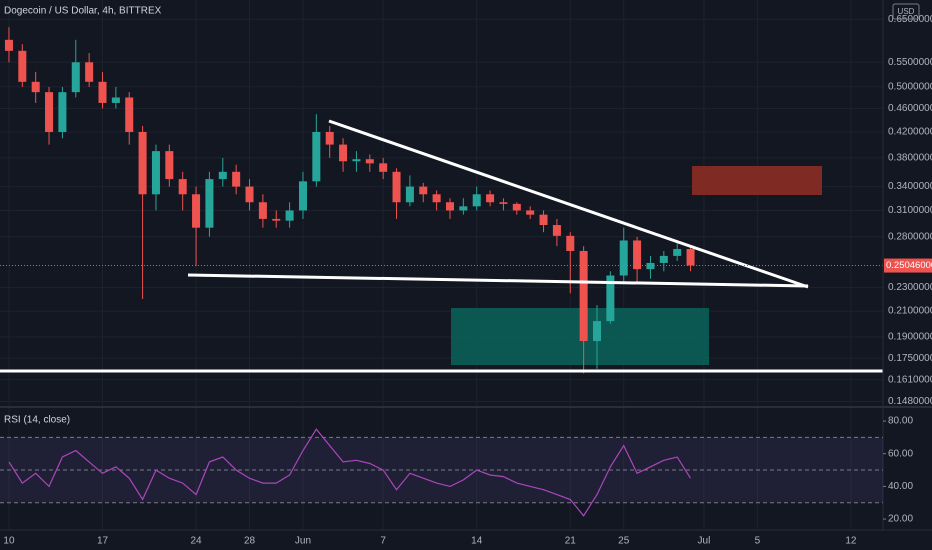 The height and width of the screenshot is (550, 932). I want to click on x-tick-label: 7, so click(383, 541).